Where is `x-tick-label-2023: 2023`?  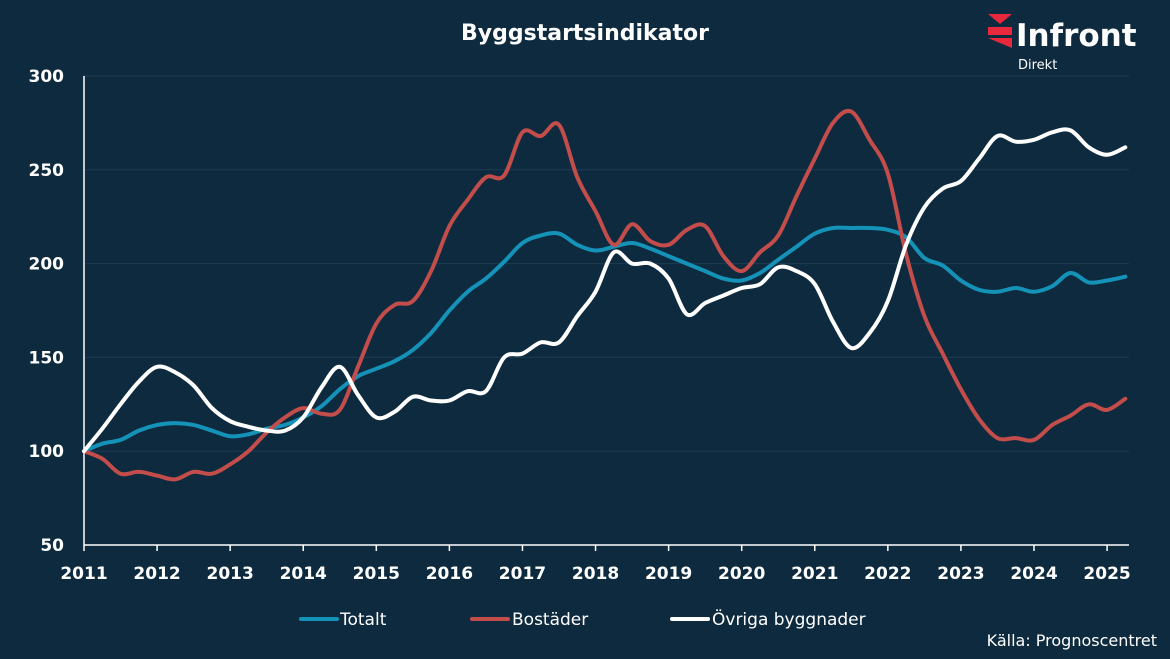
x-tick-label-2023: 2023 is located at coordinates (960, 574).